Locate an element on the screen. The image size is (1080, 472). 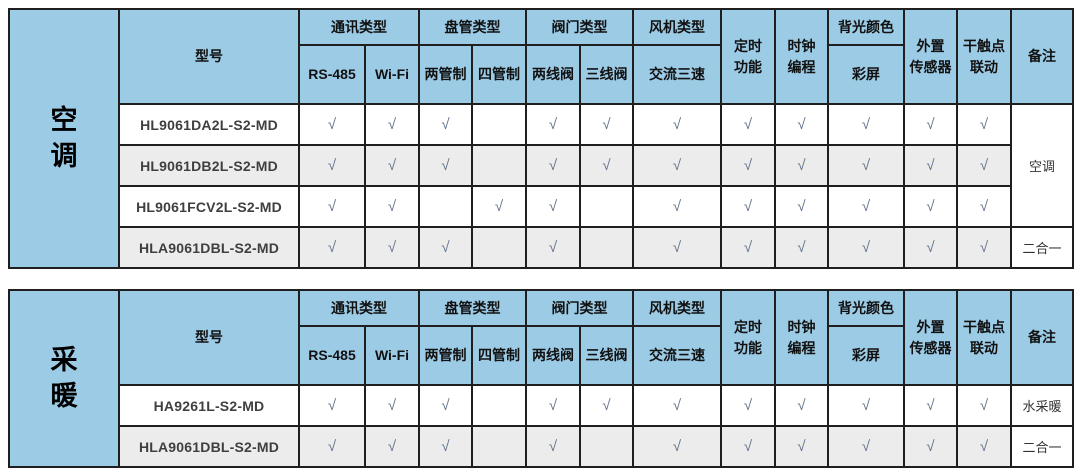
header-sub-cell: 三线阀 is located at coordinates (606, 74).